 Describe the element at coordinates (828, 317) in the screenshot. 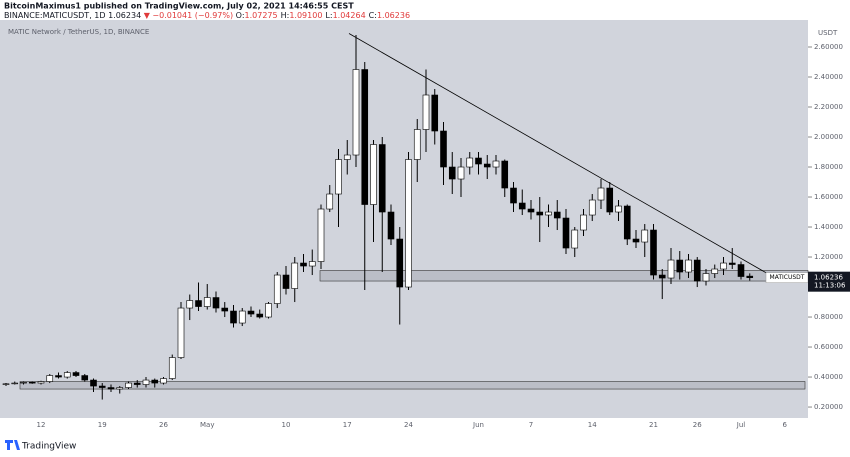

I see `y-tick-label: 0.80000` at that location.